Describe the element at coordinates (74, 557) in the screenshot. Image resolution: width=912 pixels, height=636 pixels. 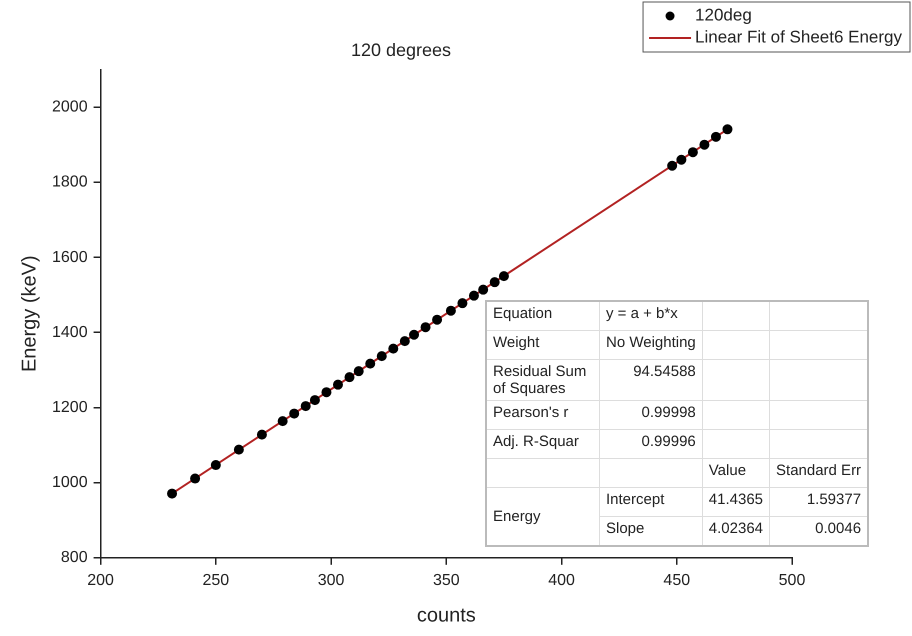
I see `y-tick-label: 800` at that location.